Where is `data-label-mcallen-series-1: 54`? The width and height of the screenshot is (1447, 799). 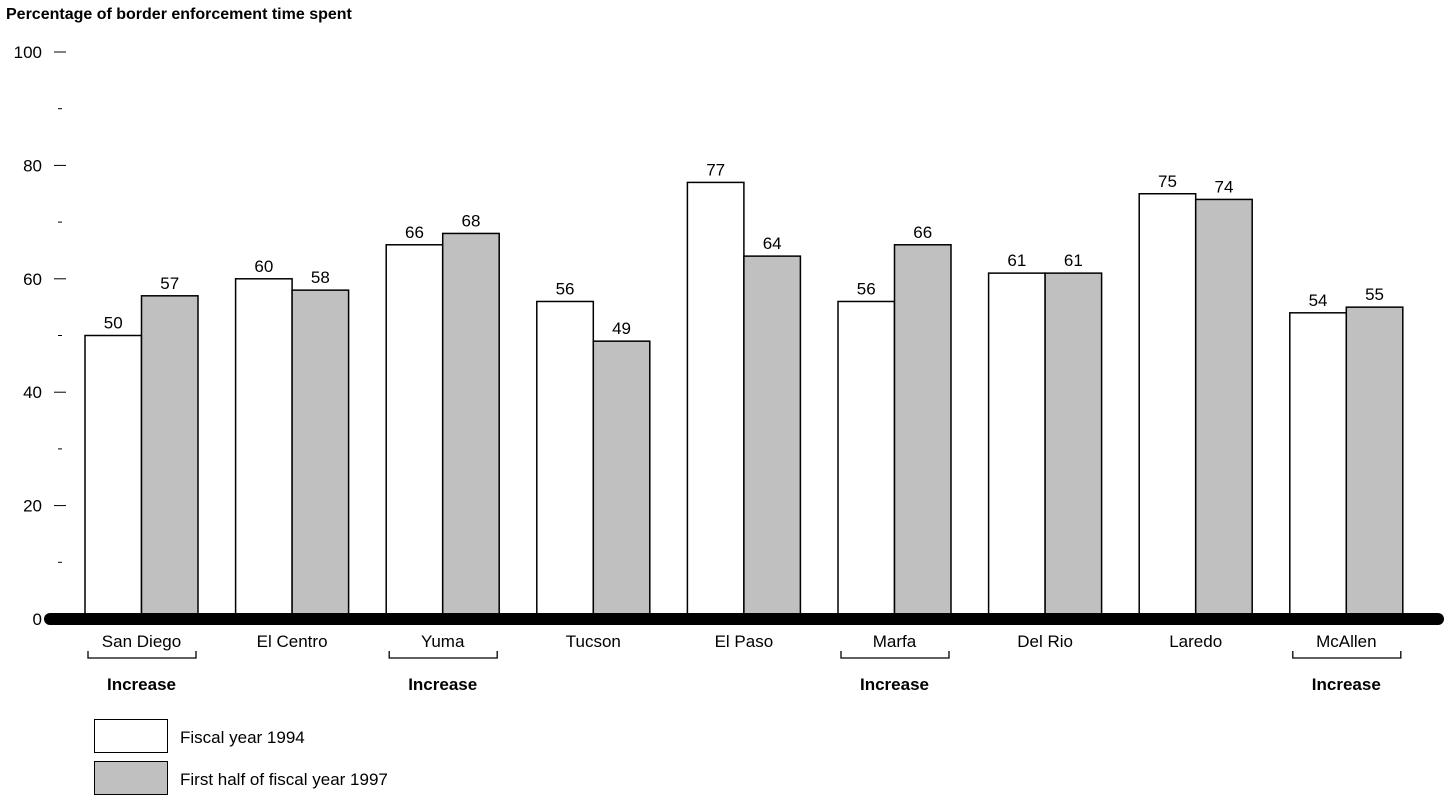 data-label-mcallen-series-1: 54 is located at coordinates (1318, 300).